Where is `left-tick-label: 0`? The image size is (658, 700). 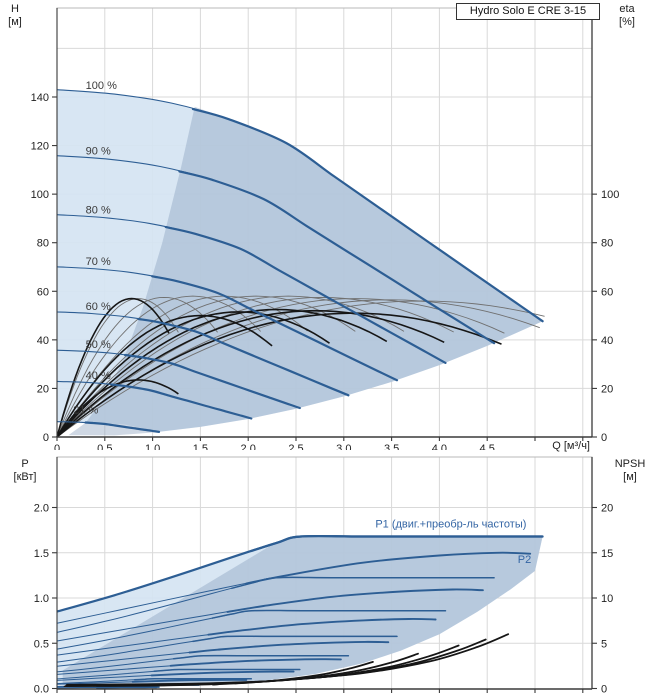
left-tick-label: 0 is located at coordinates (46, 438).